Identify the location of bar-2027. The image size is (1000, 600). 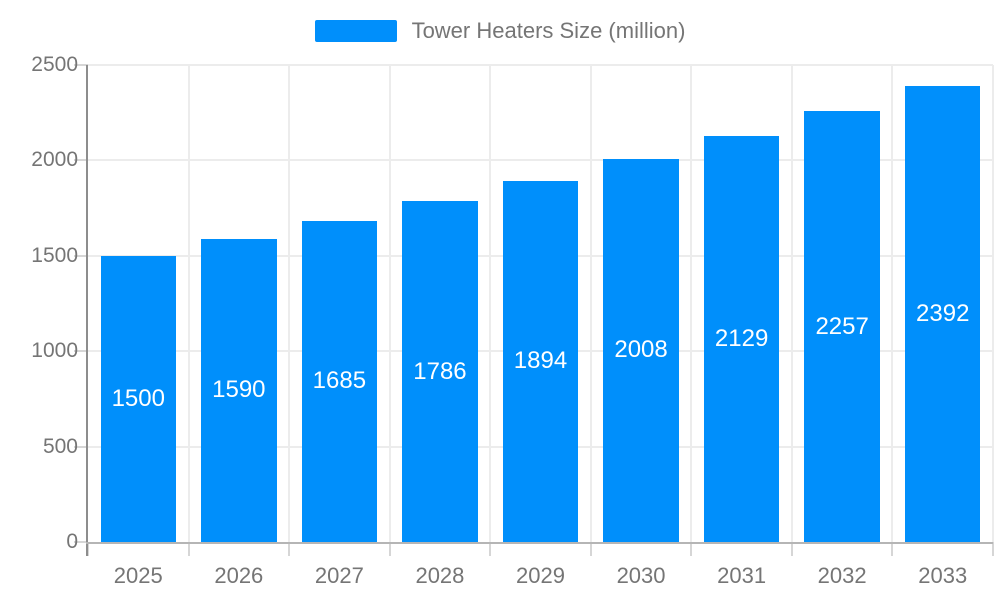
(339, 381).